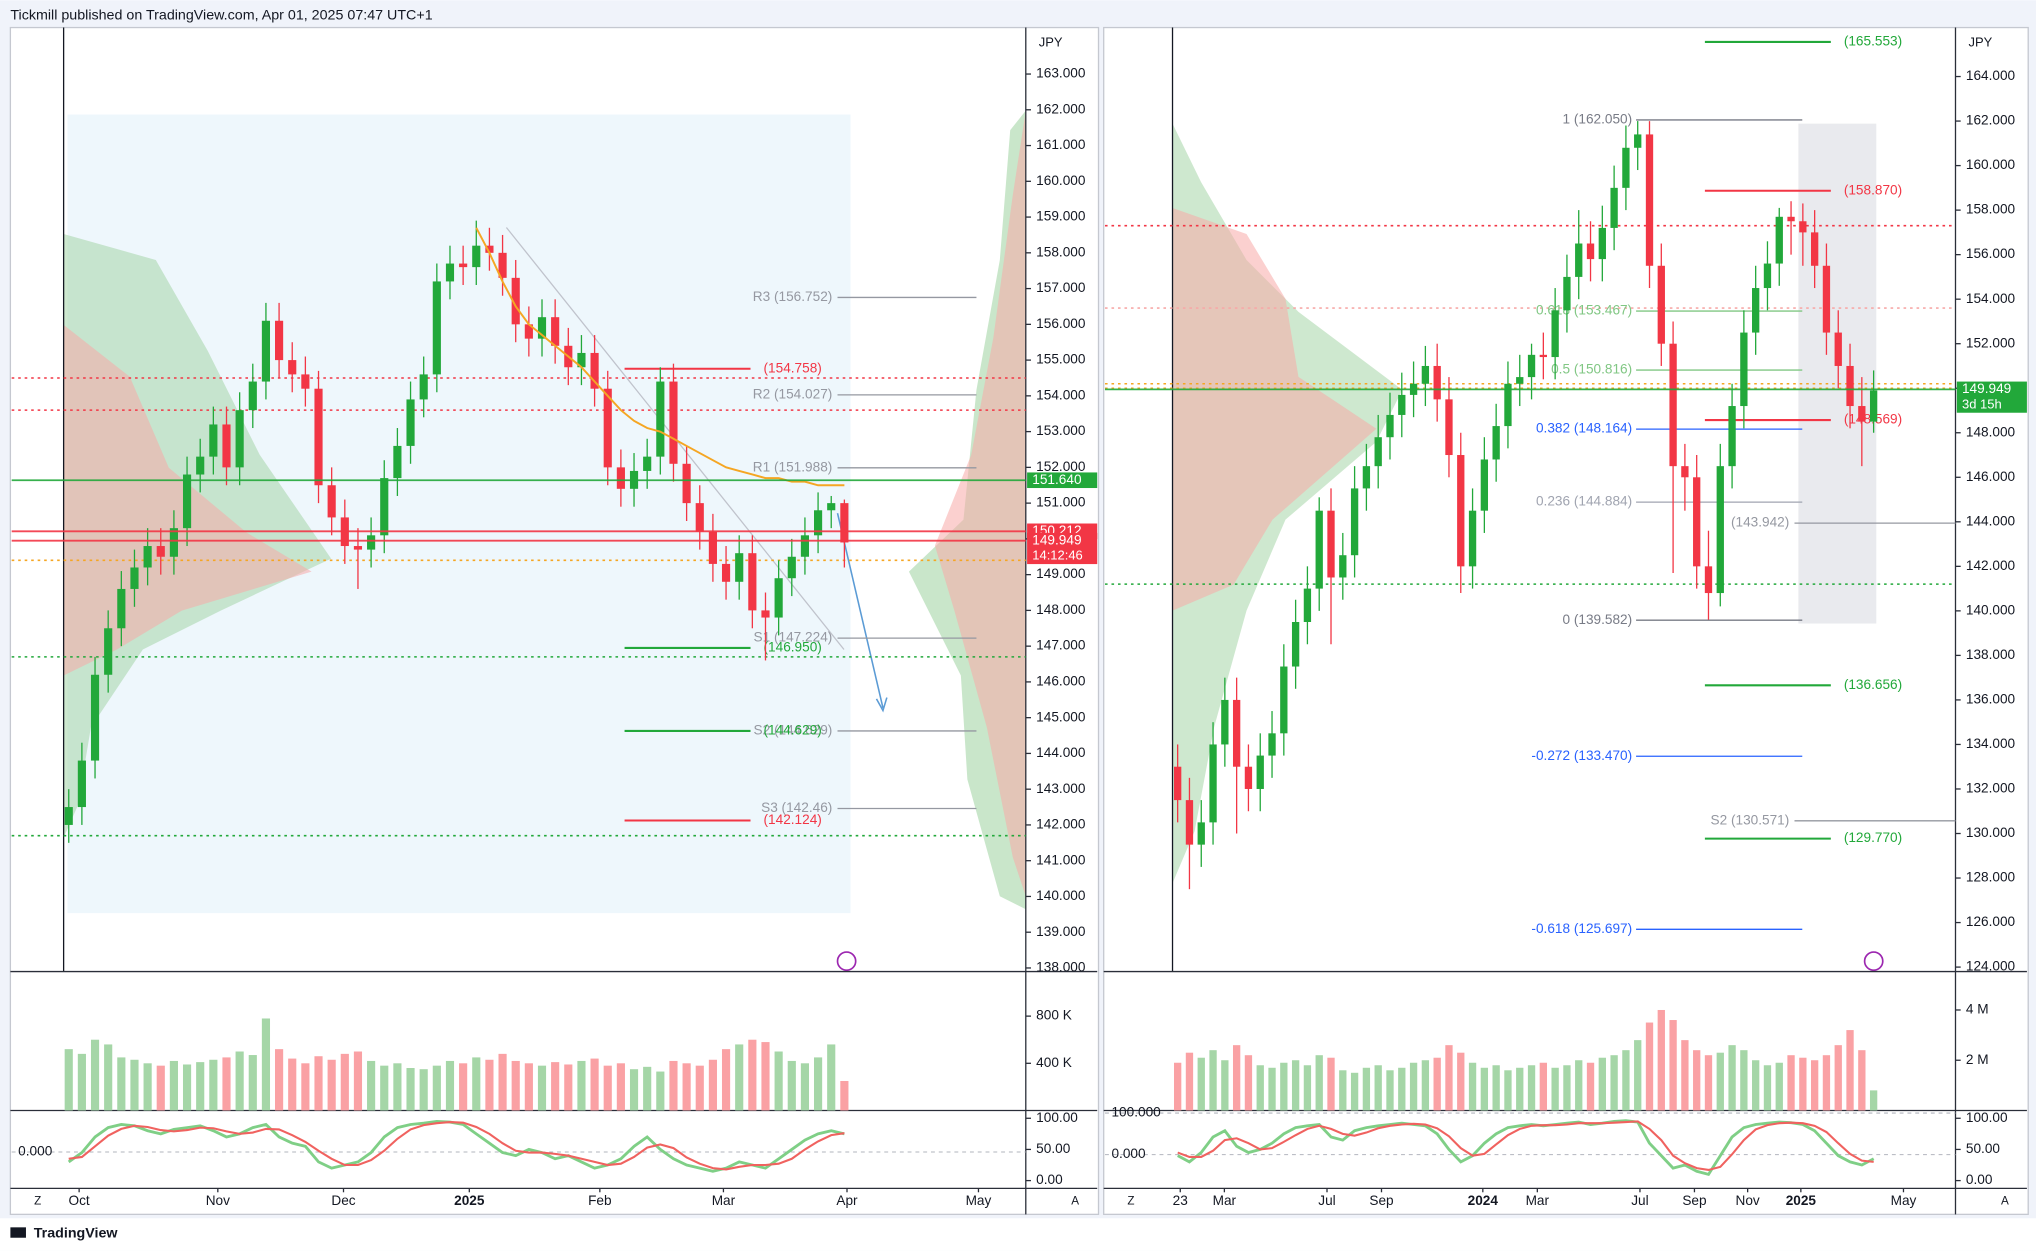 The width and height of the screenshot is (2036, 1251). I want to click on x-tick-label: 2025, so click(1801, 1200).